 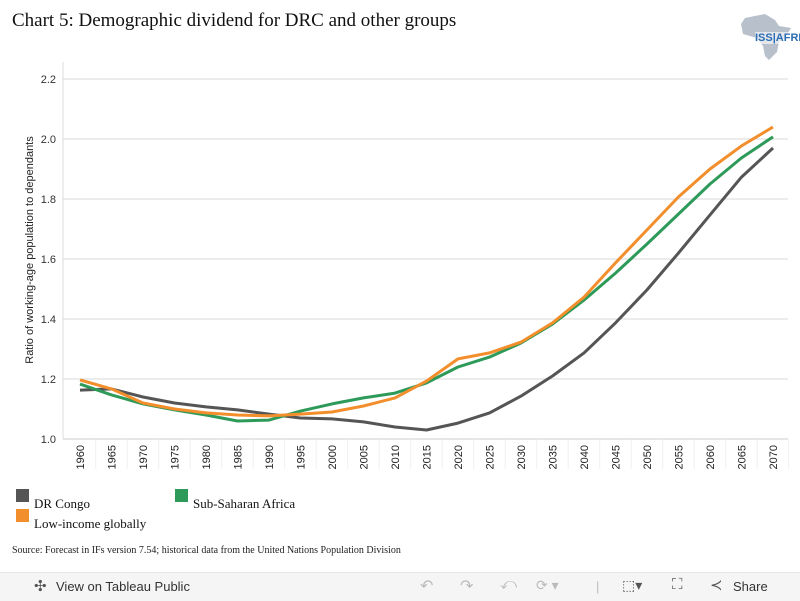 What do you see at coordinates (522, 457) in the screenshot?
I see `x-tick-label: 2030` at bounding box center [522, 457].